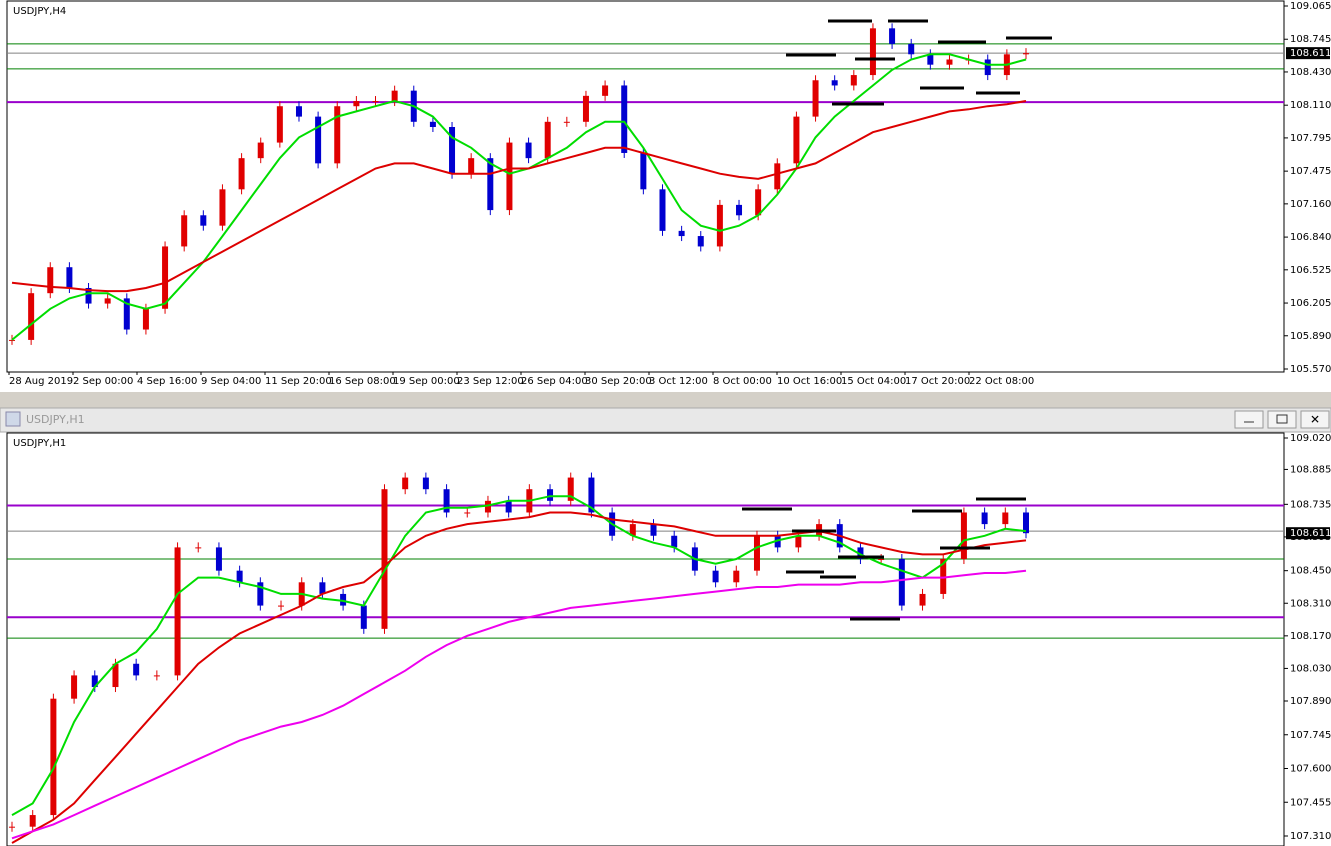 Image resolution: width=1331 pixels, height=846 pixels. I want to click on y-tick-label: 108.170, so click(1310, 636).